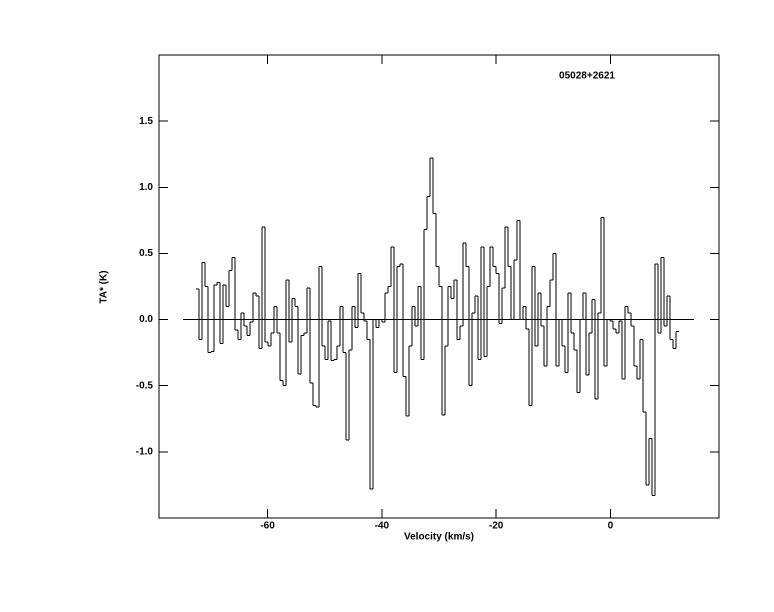 This screenshot has width=774, height=612. Describe the element at coordinates (145, 451) in the screenshot. I see `y-tick-label: -1.0` at that location.